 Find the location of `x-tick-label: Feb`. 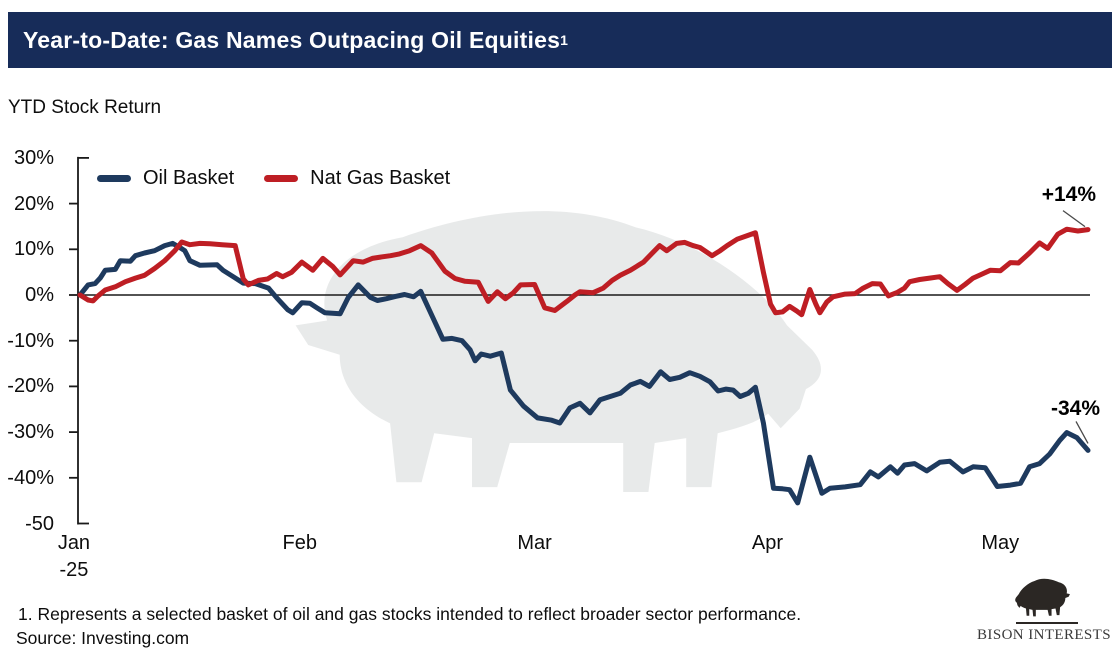

x-tick-label: Feb is located at coordinates (299, 543).